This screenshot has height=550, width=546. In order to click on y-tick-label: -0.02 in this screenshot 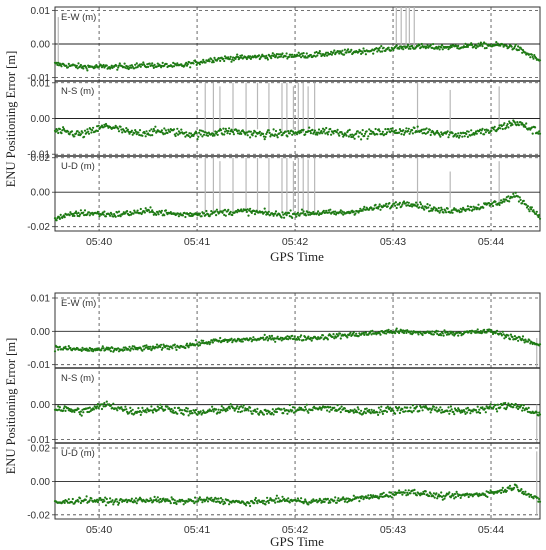, I will do `click(38, 515)`.